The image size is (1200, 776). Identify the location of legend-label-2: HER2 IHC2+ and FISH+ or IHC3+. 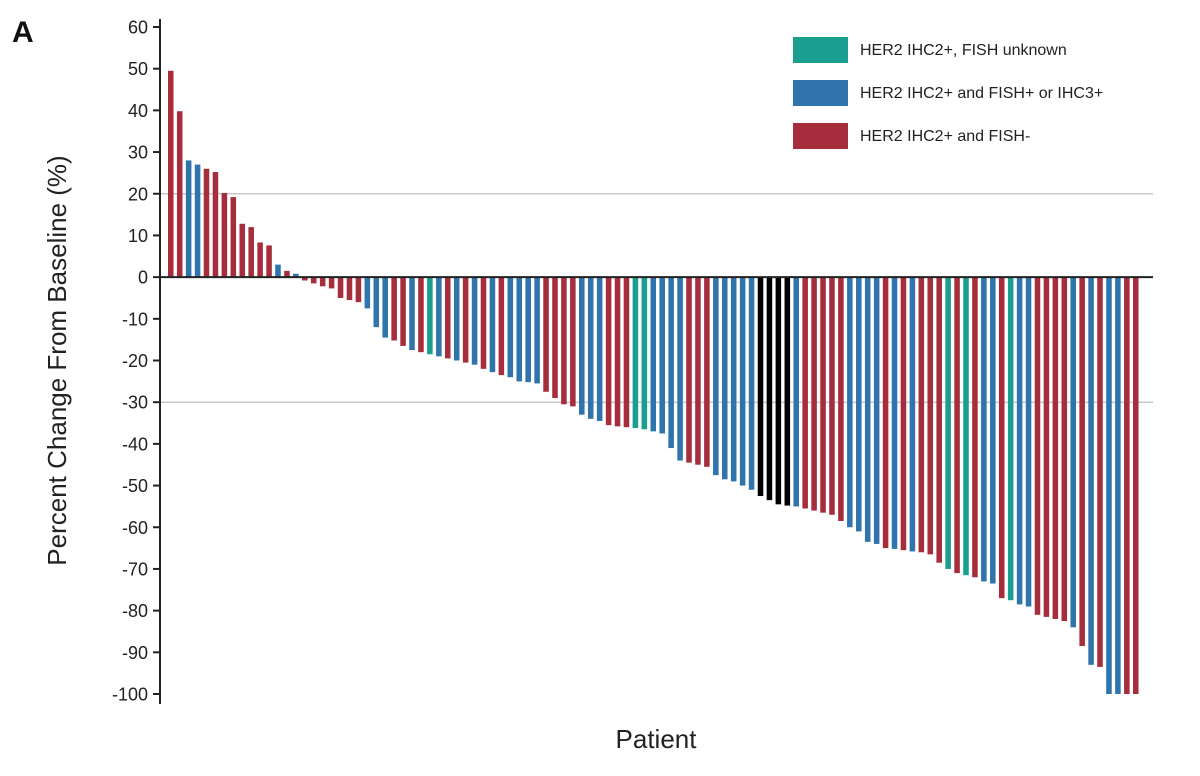
(981, 93).